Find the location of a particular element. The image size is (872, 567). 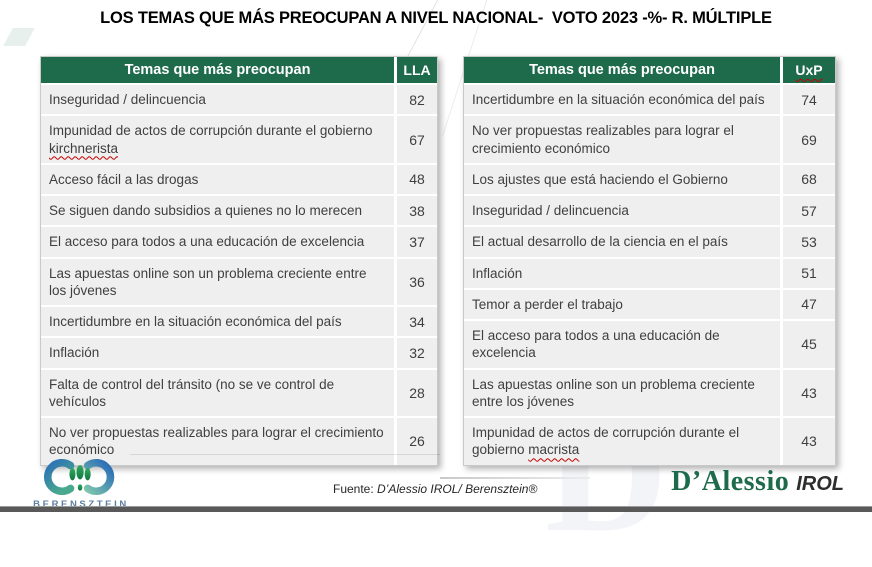

bottom-edge-bar is located at coordinates (436, 509).